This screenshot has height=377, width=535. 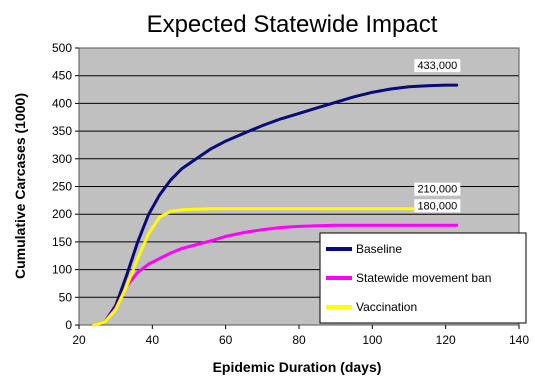 I want to click on x-axis-label: Epidemic Duration (days), so click(x=297, y=367).